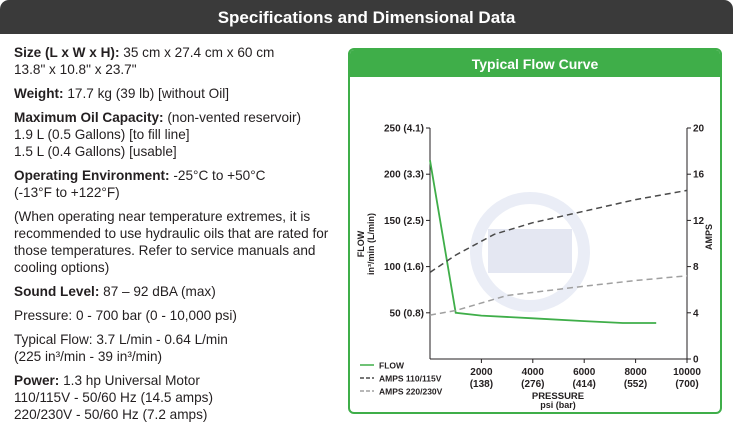 The height and width of the screenshot is (430, 735). I want to click on power-line-1: 110/115V - 50/60 Hz (14.5 amps), so click(113, 397).